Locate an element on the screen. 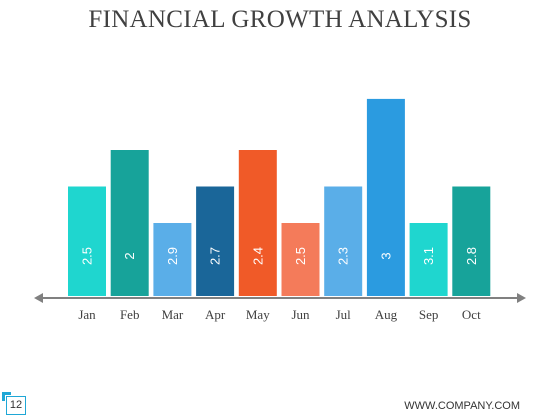 The height and width of the screenshot is (420, 560). bar-jul is located at coordinates (343, 241).